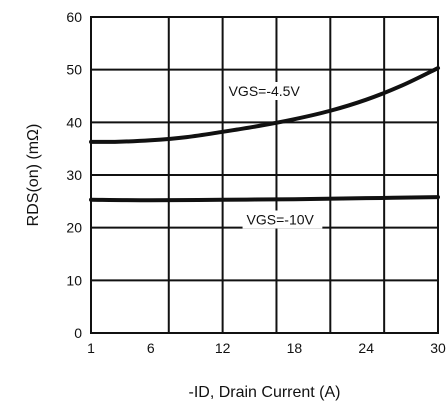 This screenshot has height=408, width=448. Describe the element at coordinates (91, 348) in the screenshot. I see `x-tick-label: 1` at that location.